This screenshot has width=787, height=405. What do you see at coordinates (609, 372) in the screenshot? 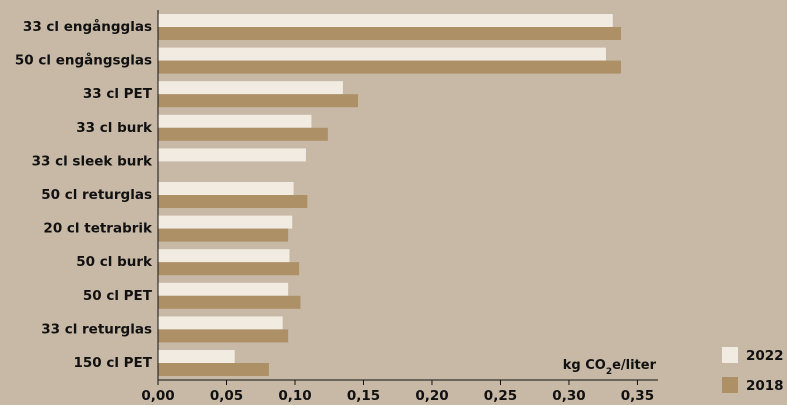
I see `unit-subscript: 2` at bounding box center [609, 372].